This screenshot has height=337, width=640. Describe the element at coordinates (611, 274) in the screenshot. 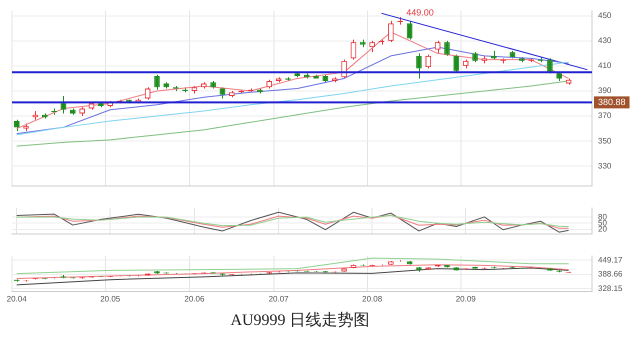

I see `y-tick-label: 388.66` at that location.